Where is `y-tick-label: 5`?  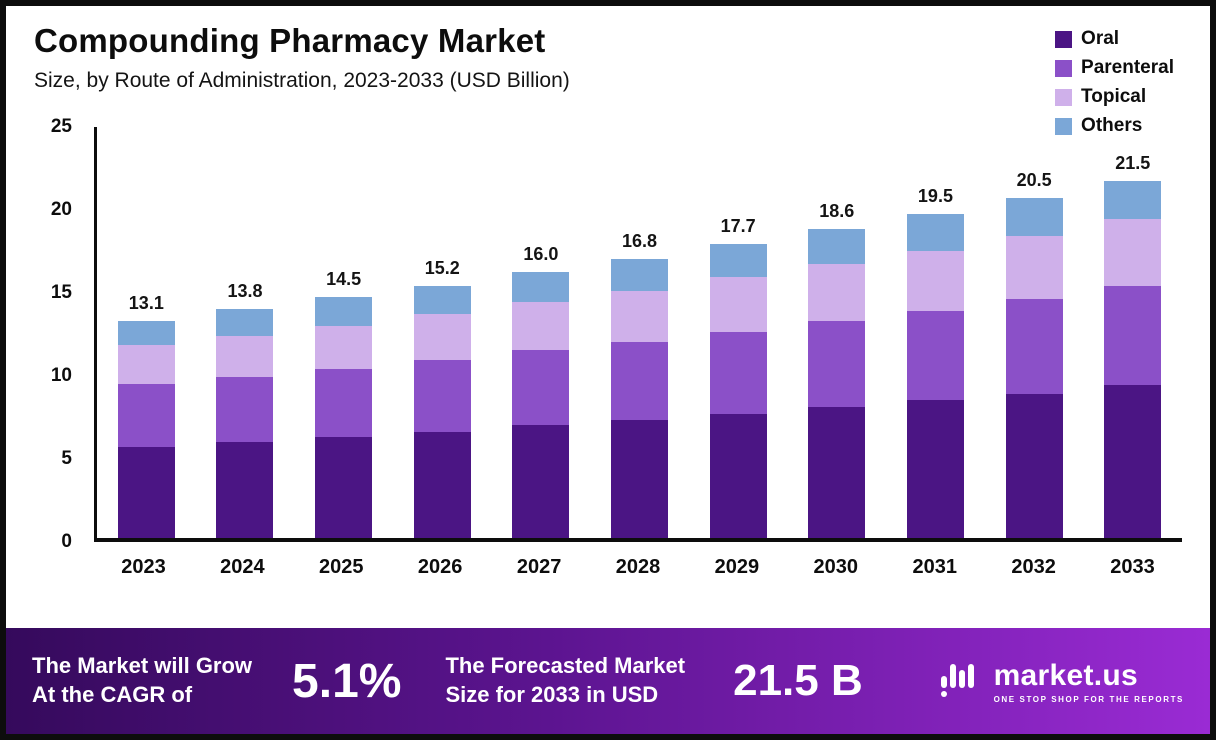
y-tick-label: 5 is located at coordinates (66, 458).